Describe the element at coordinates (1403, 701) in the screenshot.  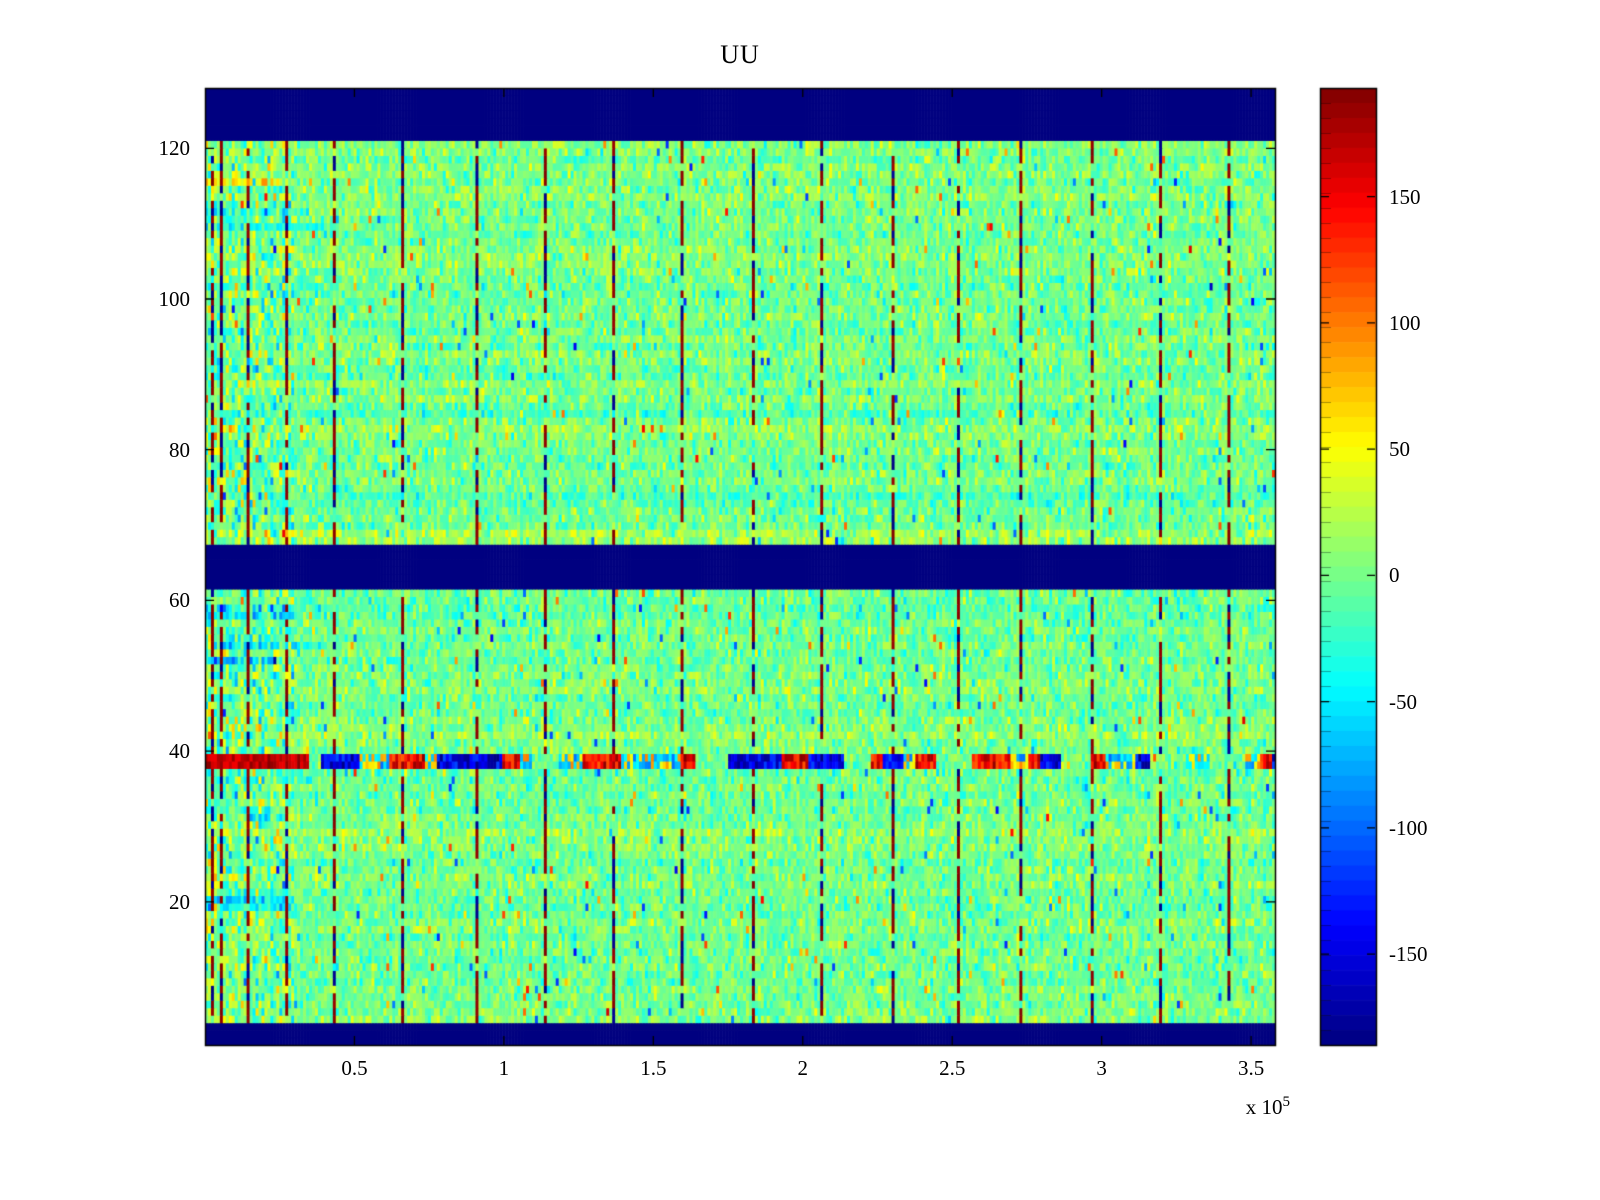
I see `colorbar-tick-label: -50` at that location.